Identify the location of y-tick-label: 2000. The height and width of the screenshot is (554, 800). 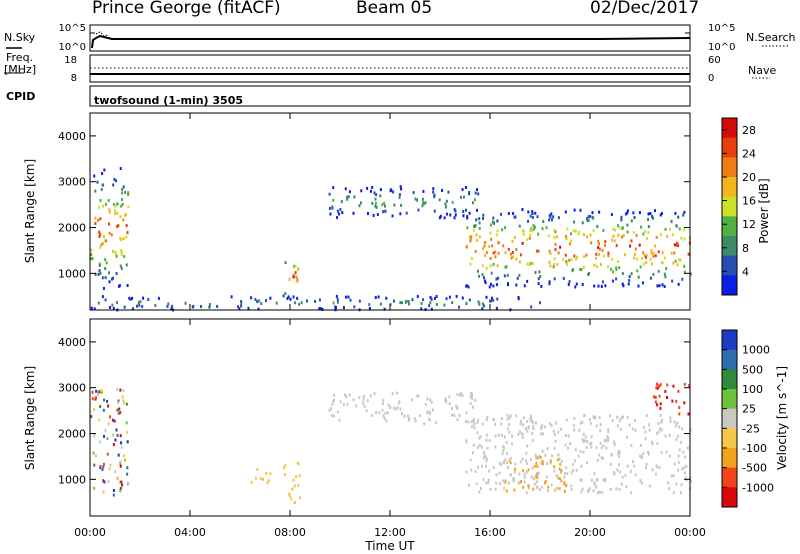
(72, 228).